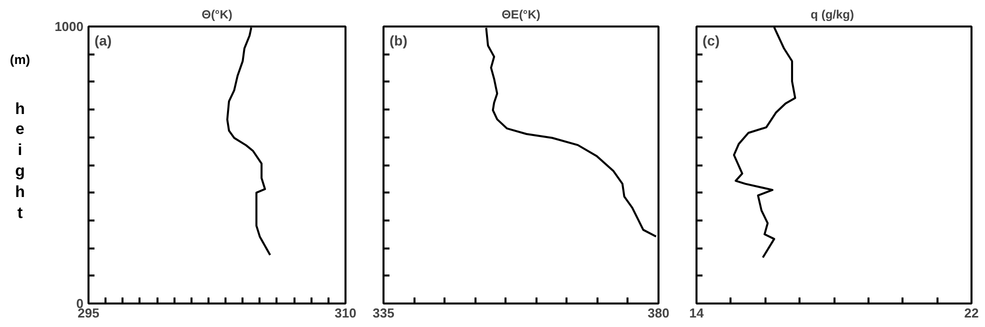 Image resolution: width=985 pixels, height=327 pixels. What do you see at coordinates (659, 313) in the screenshot?
I see `x-tick-label: 380` at bounding box center [659, 313].